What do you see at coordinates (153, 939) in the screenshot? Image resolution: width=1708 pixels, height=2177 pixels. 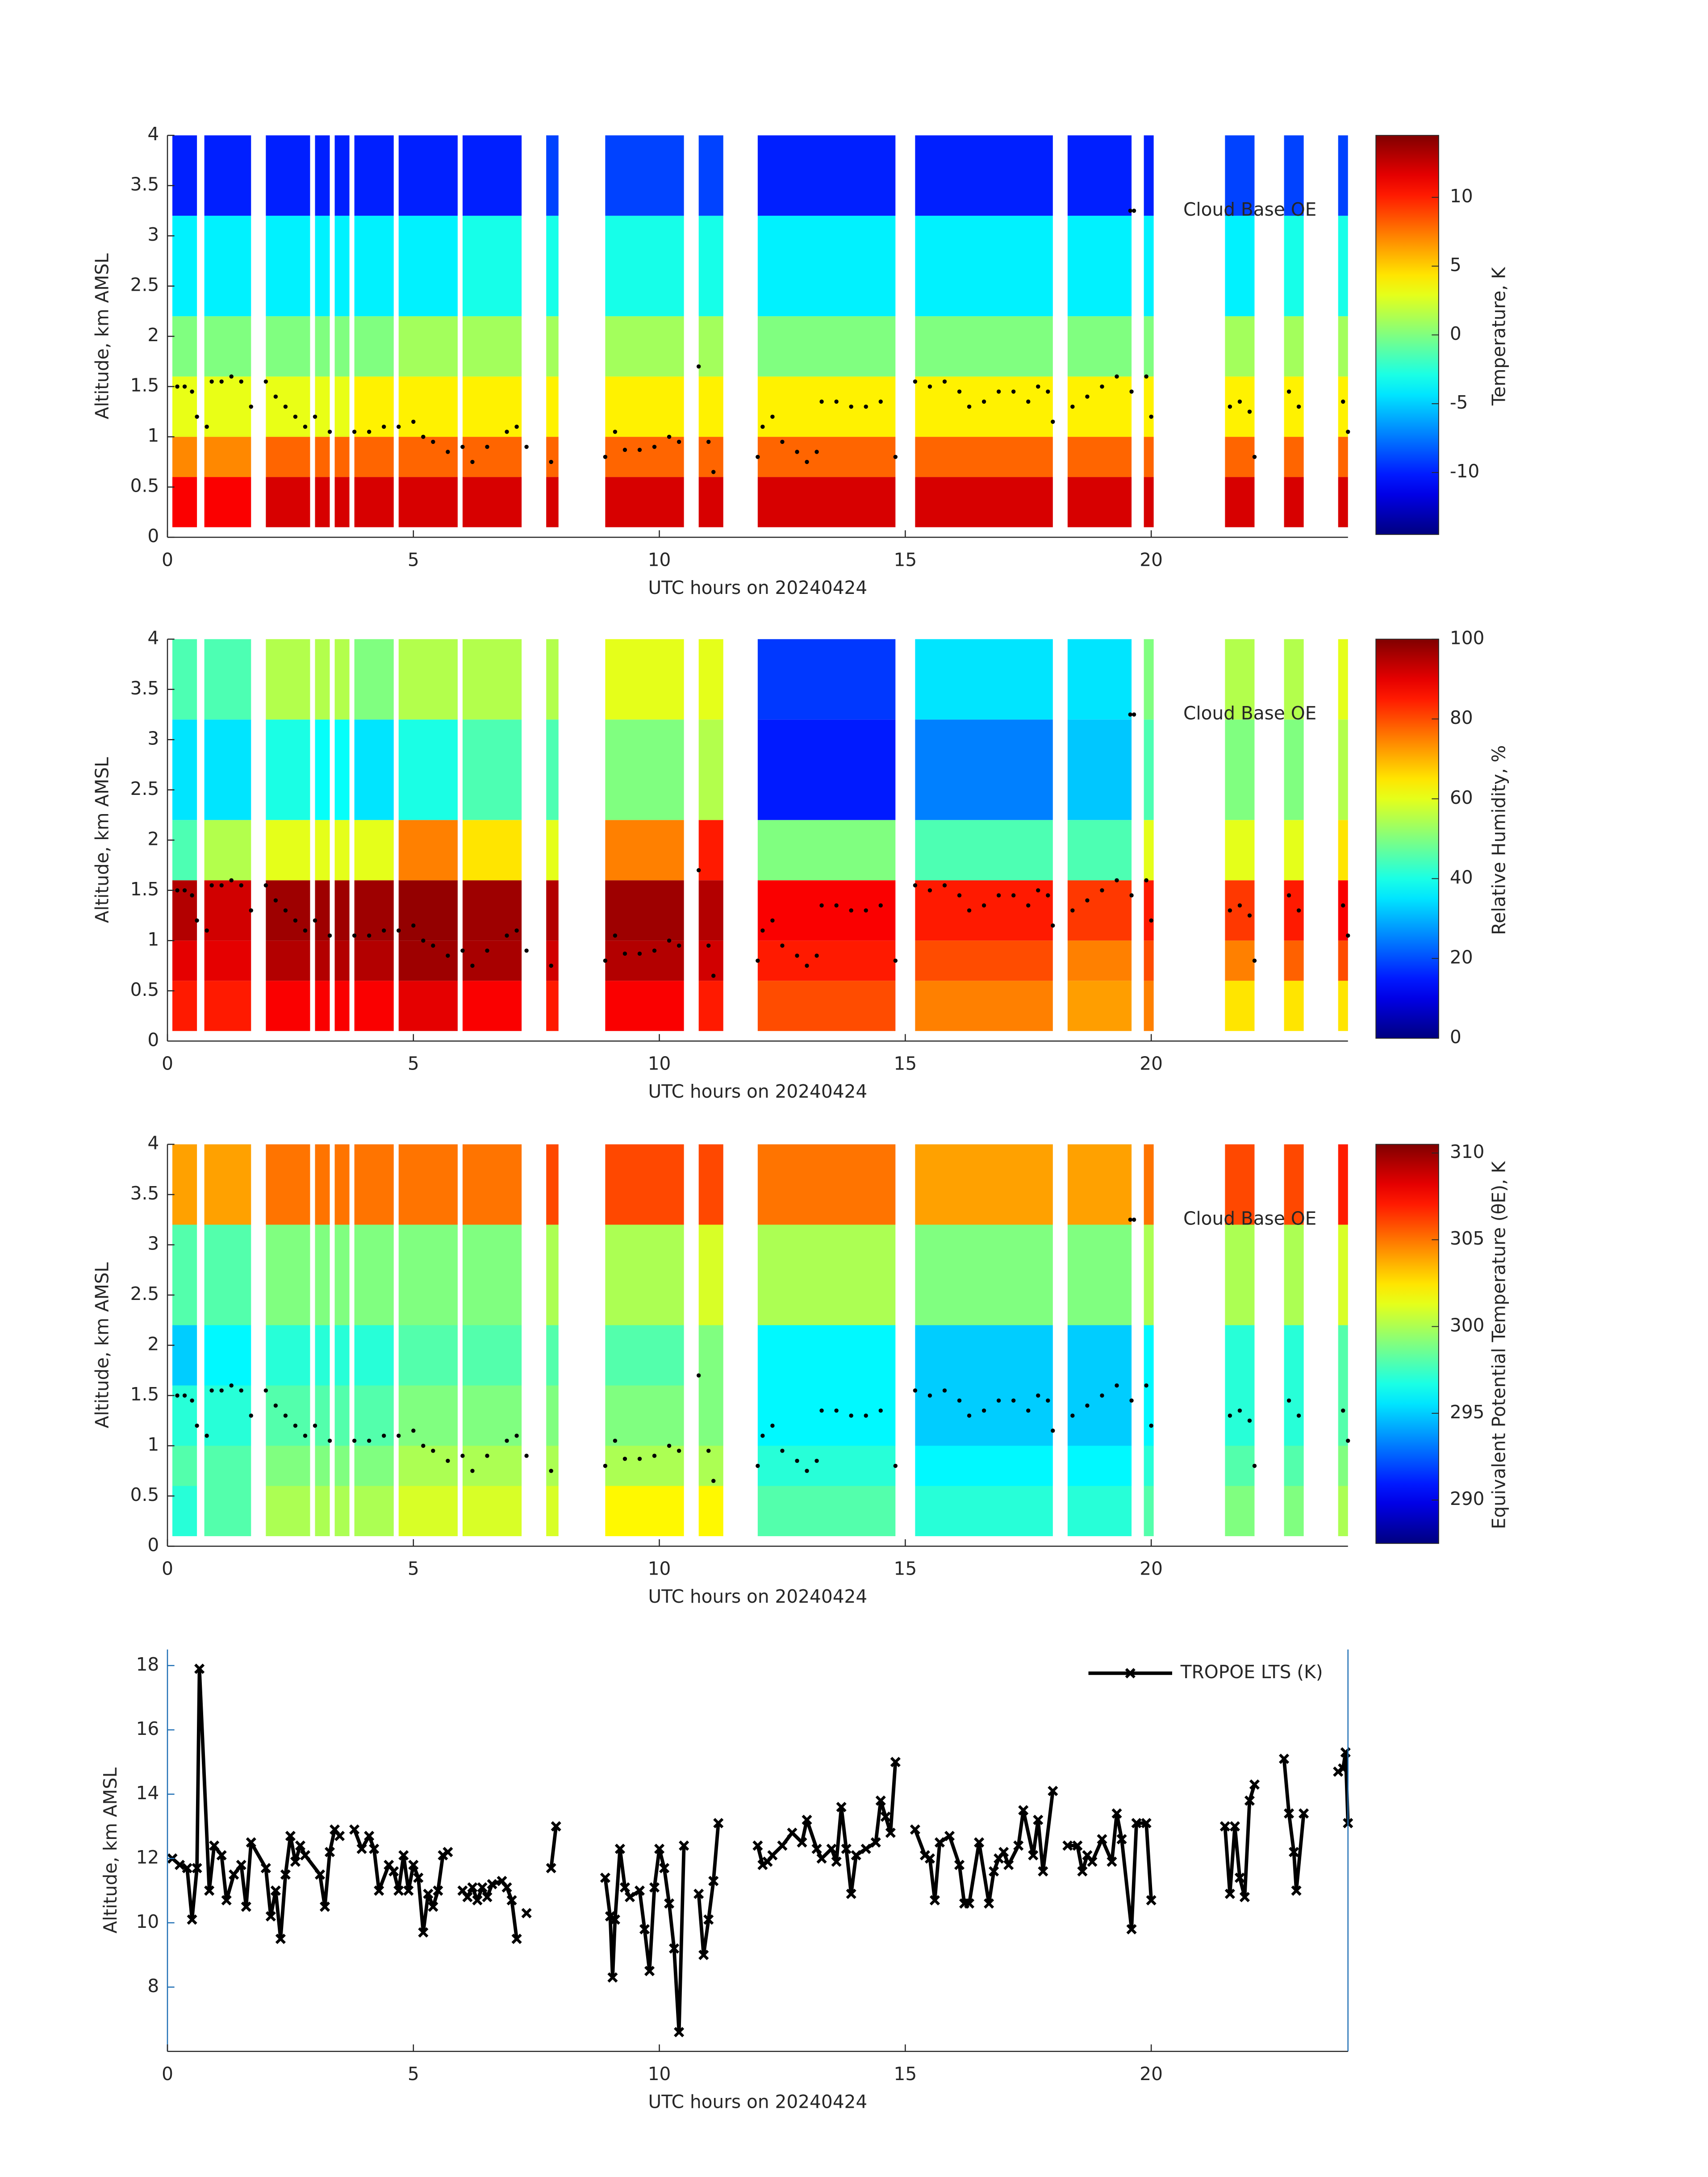 I see `y-tick-label: 1` at bounding box center [153, 939].